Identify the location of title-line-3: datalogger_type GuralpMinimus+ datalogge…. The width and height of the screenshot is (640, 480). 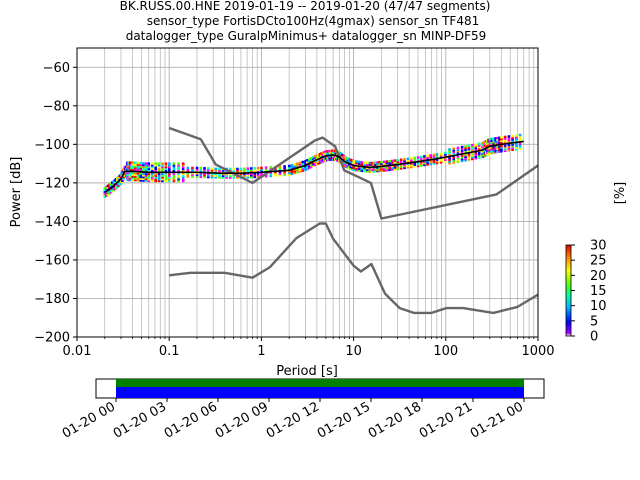
(306, 36).